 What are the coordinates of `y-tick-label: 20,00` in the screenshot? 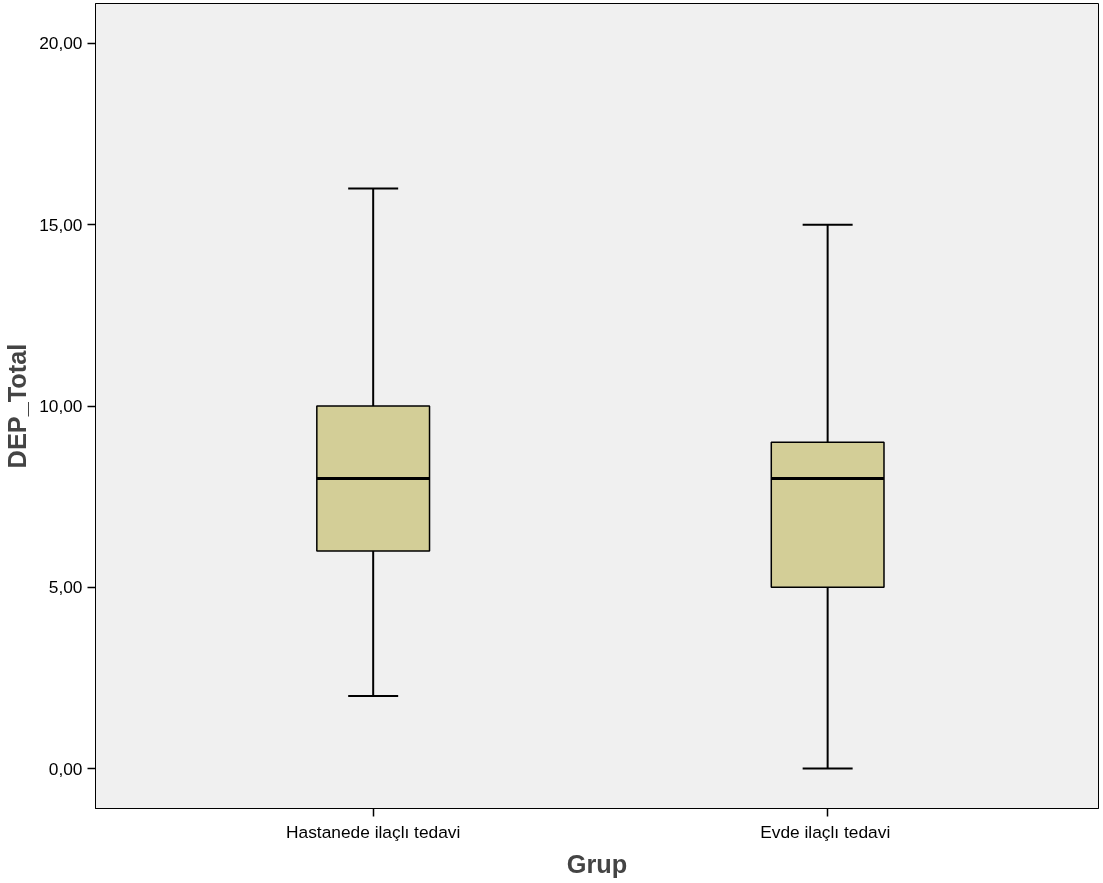 It's located at (61, 43).